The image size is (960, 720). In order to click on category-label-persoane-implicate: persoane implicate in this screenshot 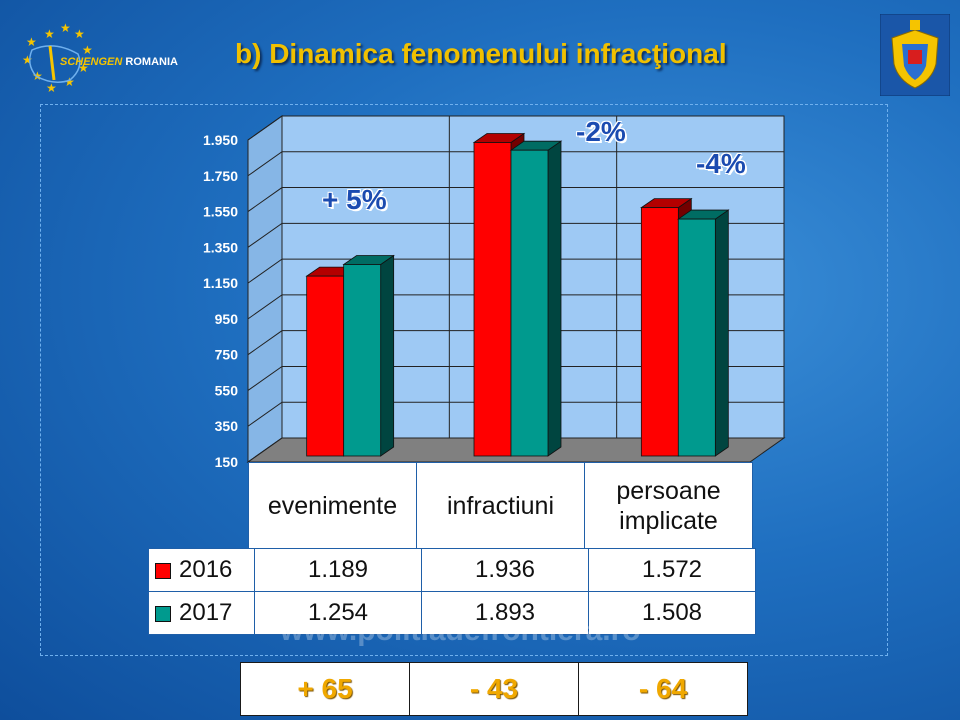, I will do `click(668, 506)`.